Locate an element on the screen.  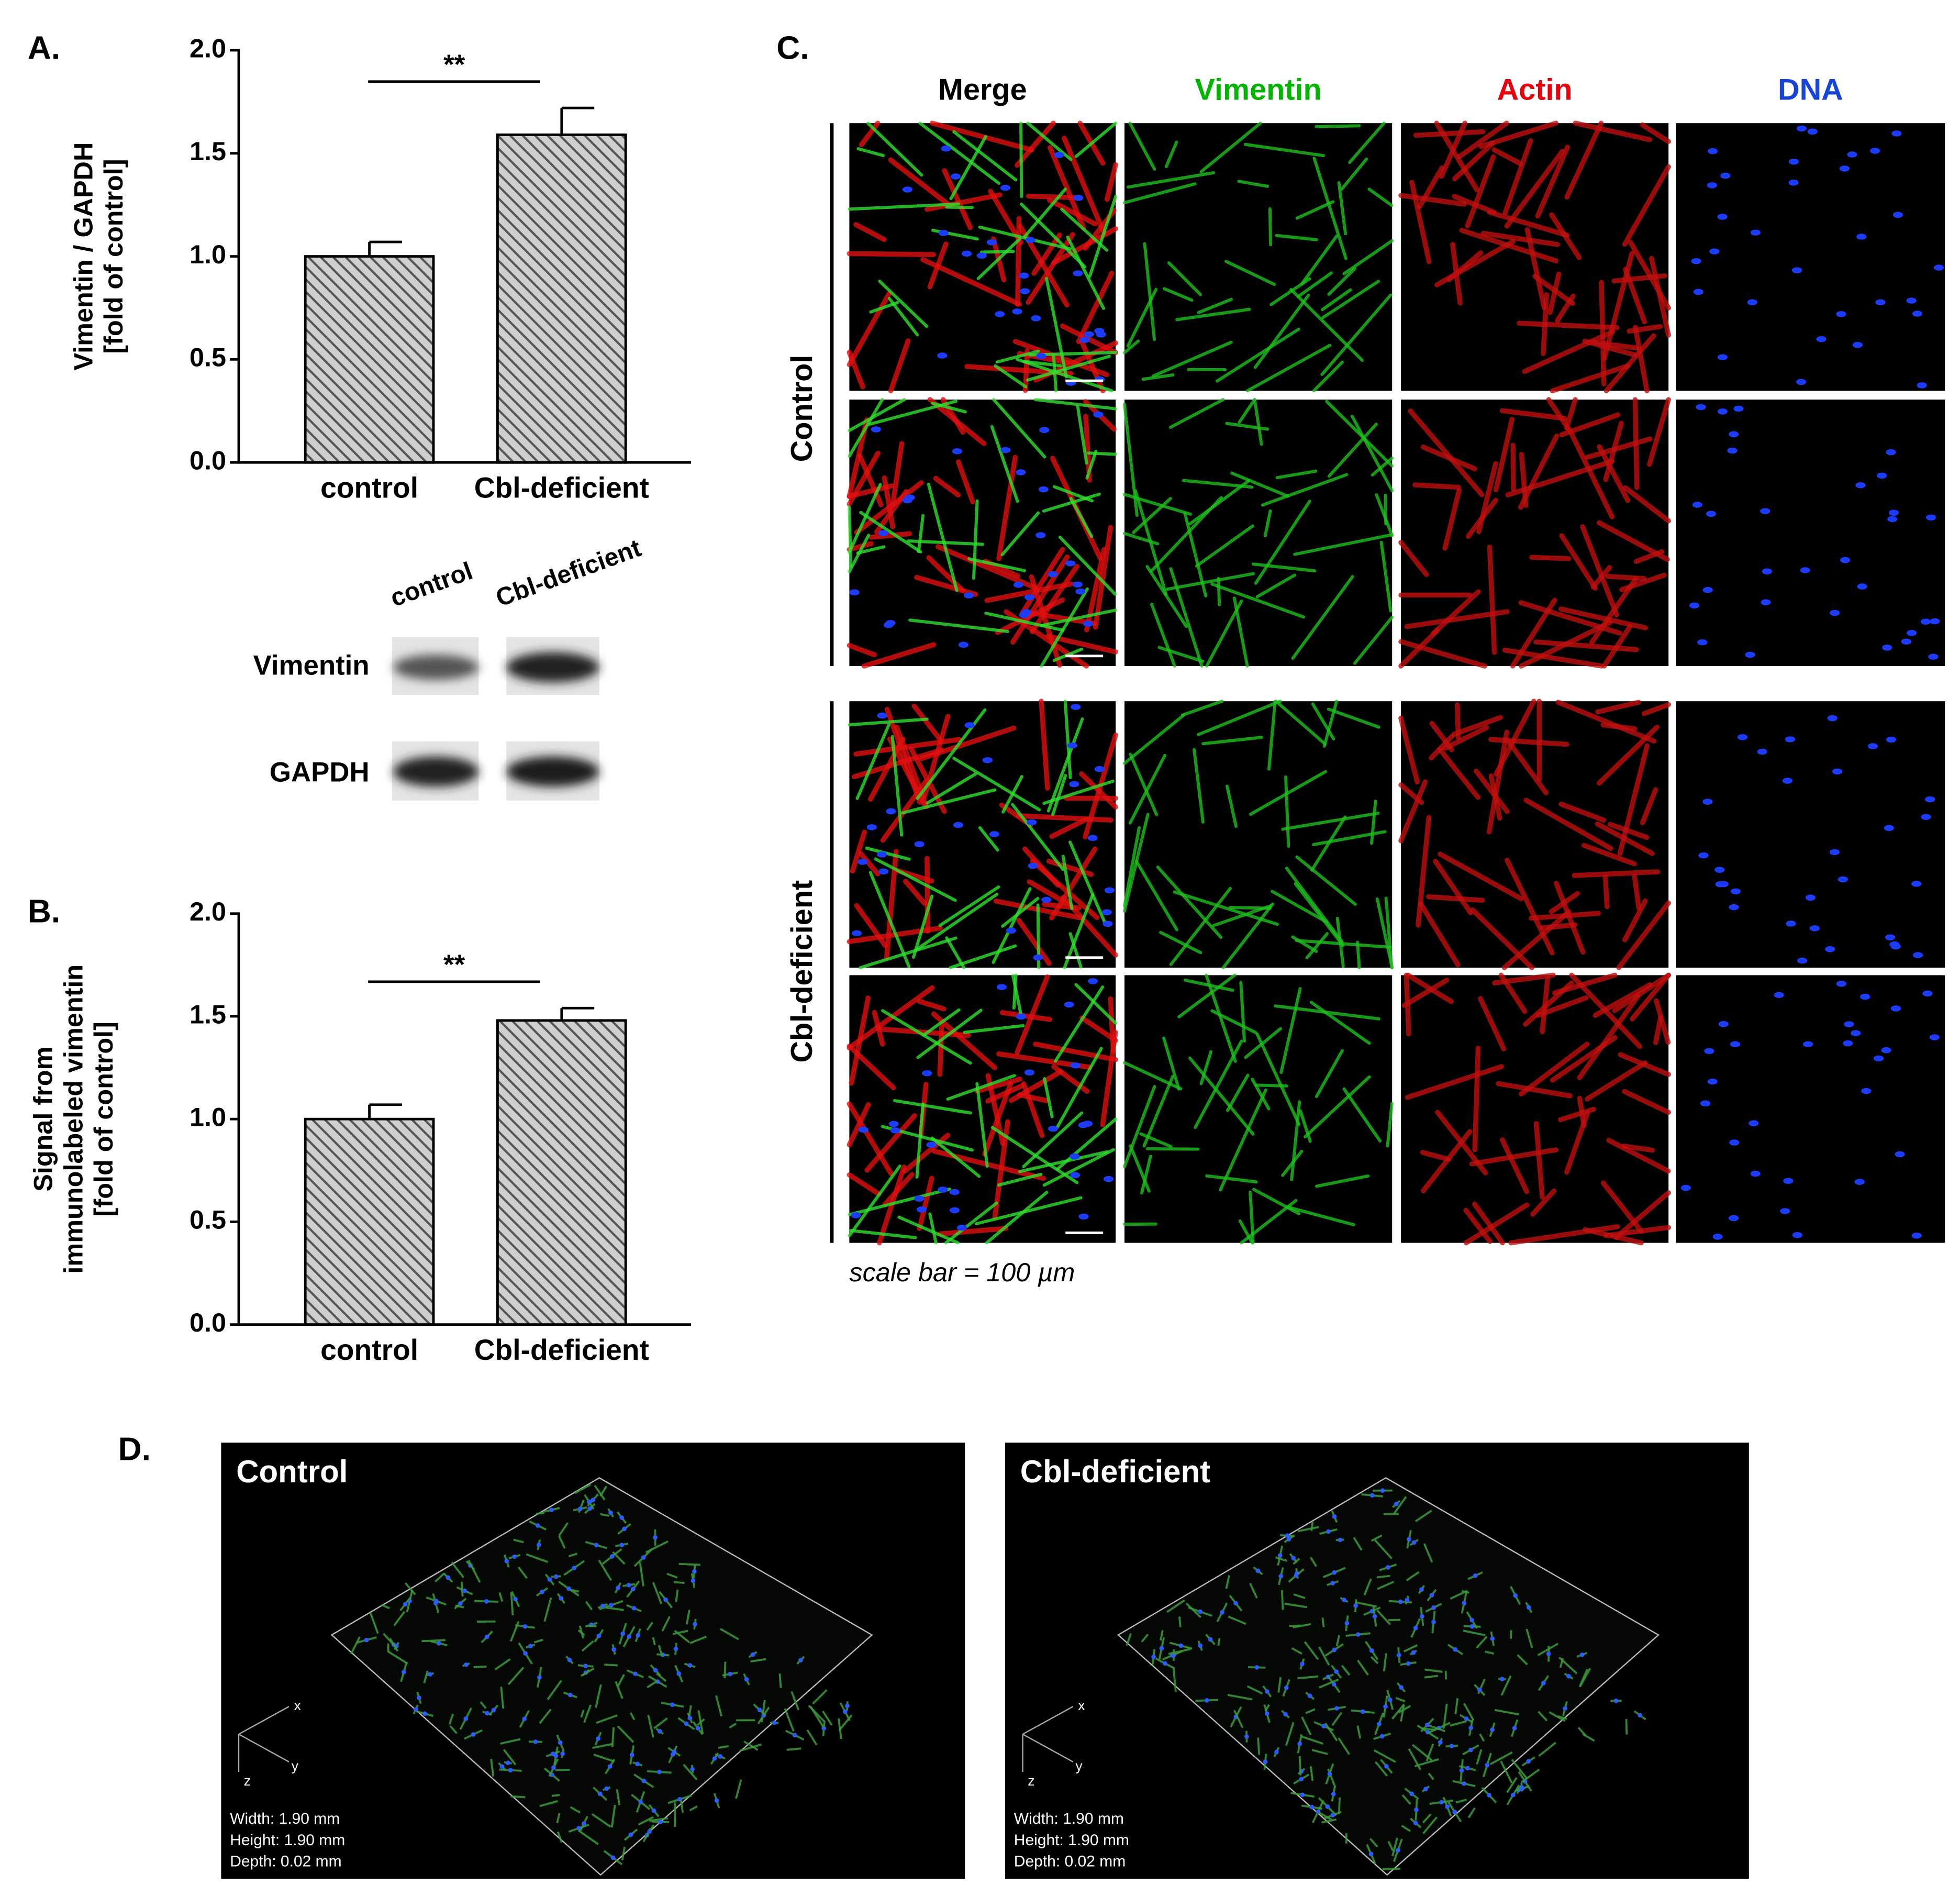
x-tick-label: control is located at coordinates (369, 488).